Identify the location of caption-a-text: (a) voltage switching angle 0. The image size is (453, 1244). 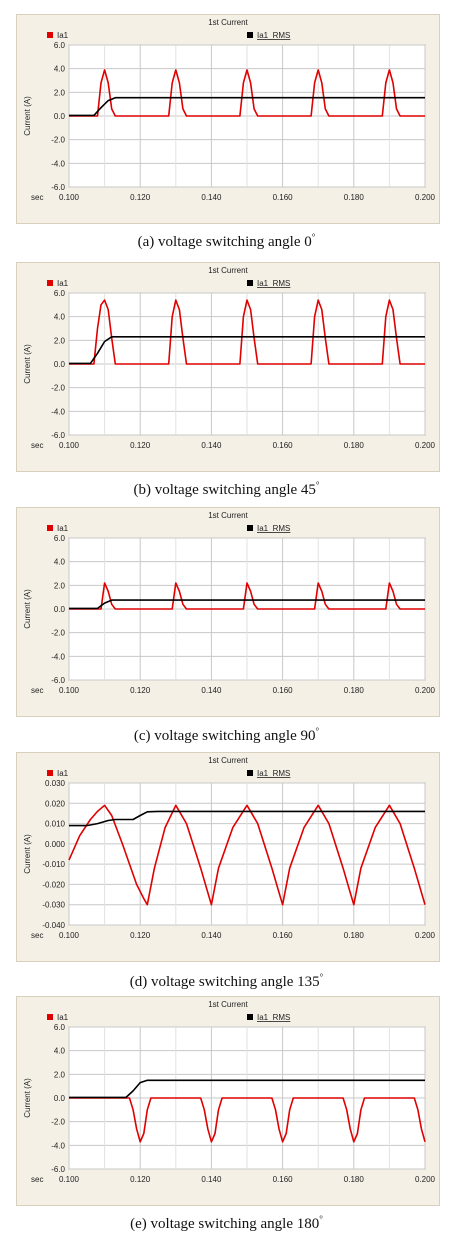
(224, 242).